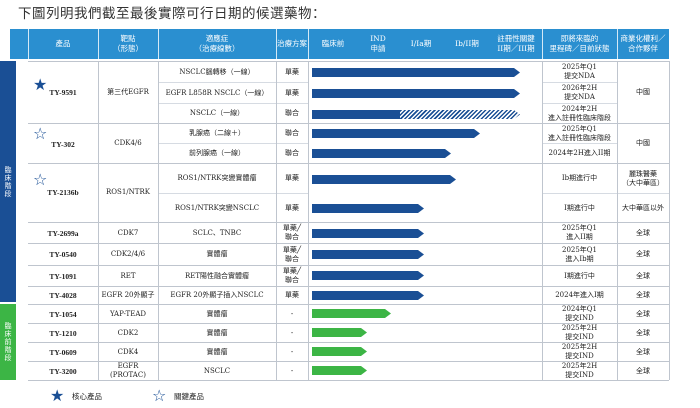 The image size is (700, 408). Describe the element at coordinates (217, 71) in the screenshot. I see `indication: NSCLC腦轉移（一線）` at that location.